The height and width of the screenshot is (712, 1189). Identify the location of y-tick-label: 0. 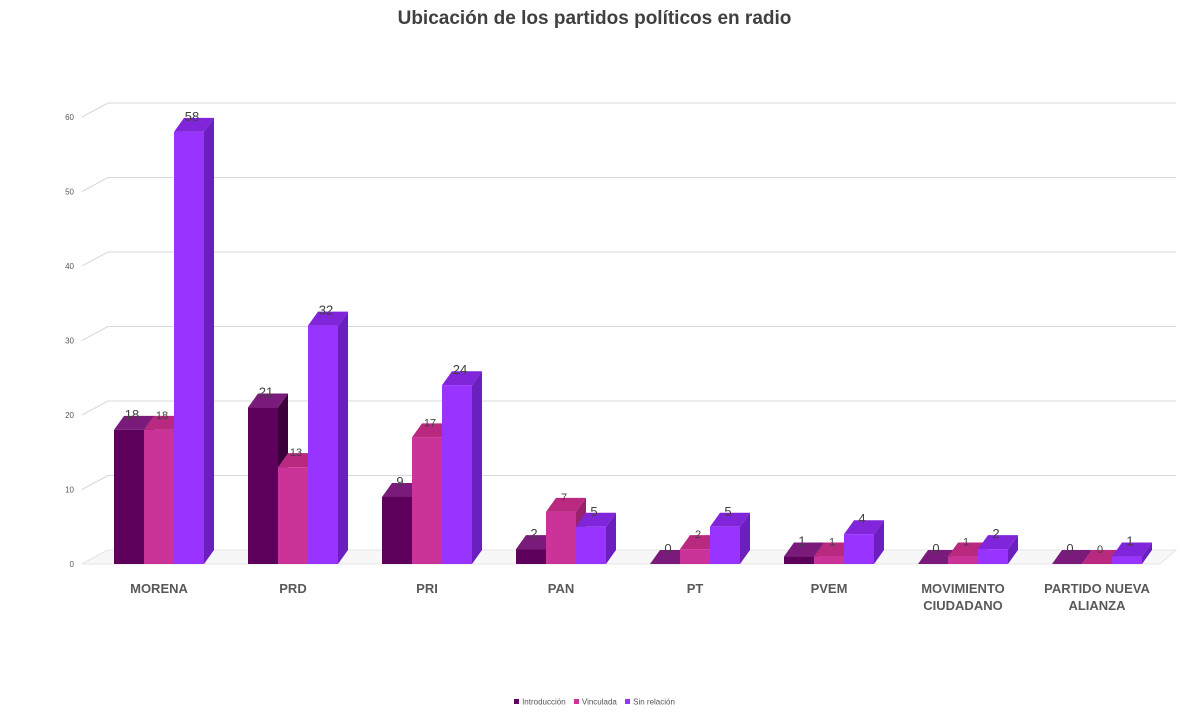
(72, 564).